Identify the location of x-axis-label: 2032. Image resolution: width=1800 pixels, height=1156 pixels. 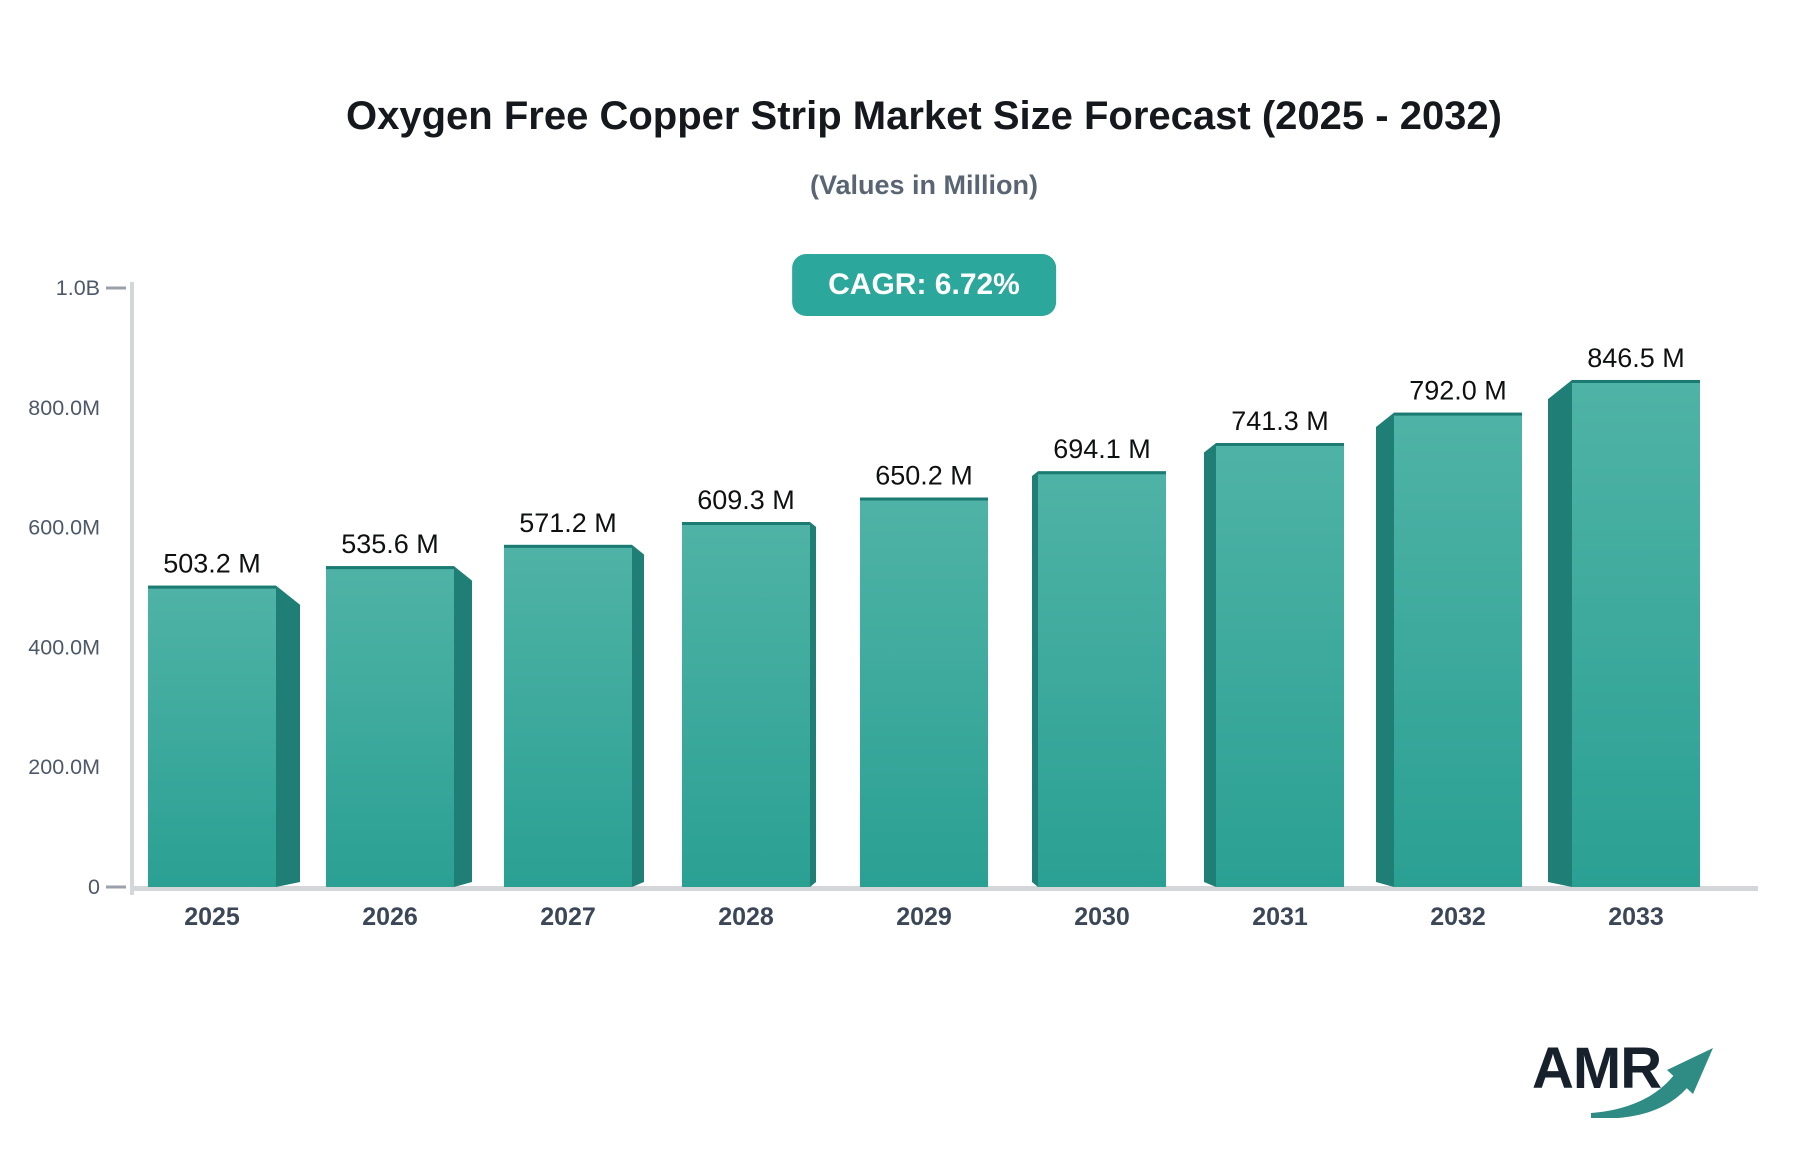
(1458, 917).